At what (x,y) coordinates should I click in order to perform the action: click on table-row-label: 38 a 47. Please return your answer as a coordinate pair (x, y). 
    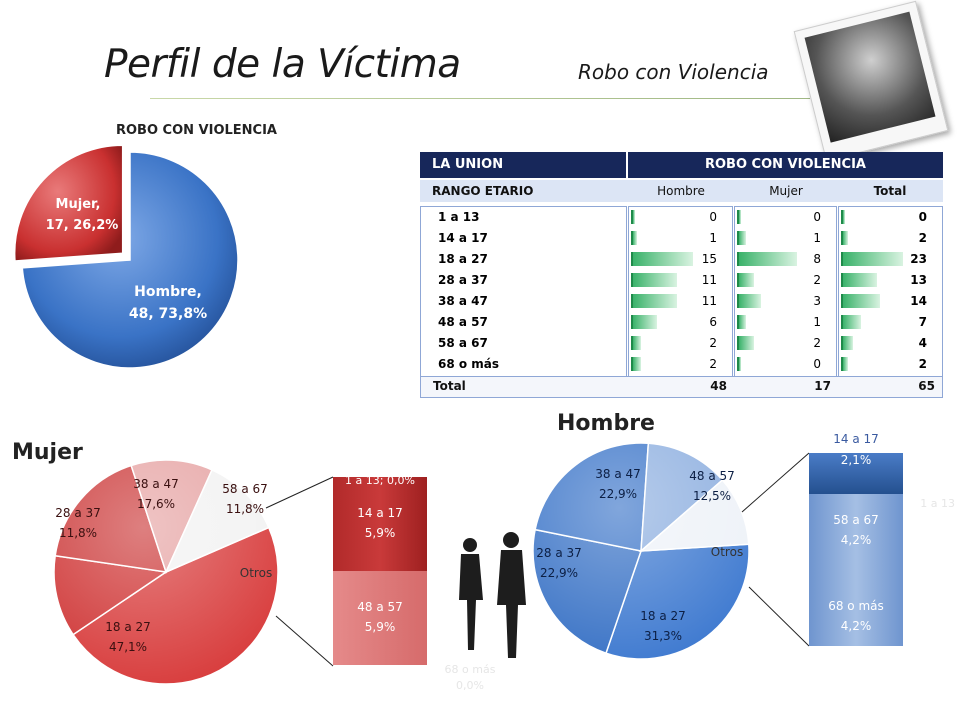
    Looking at the image, I should click on (463, 301).